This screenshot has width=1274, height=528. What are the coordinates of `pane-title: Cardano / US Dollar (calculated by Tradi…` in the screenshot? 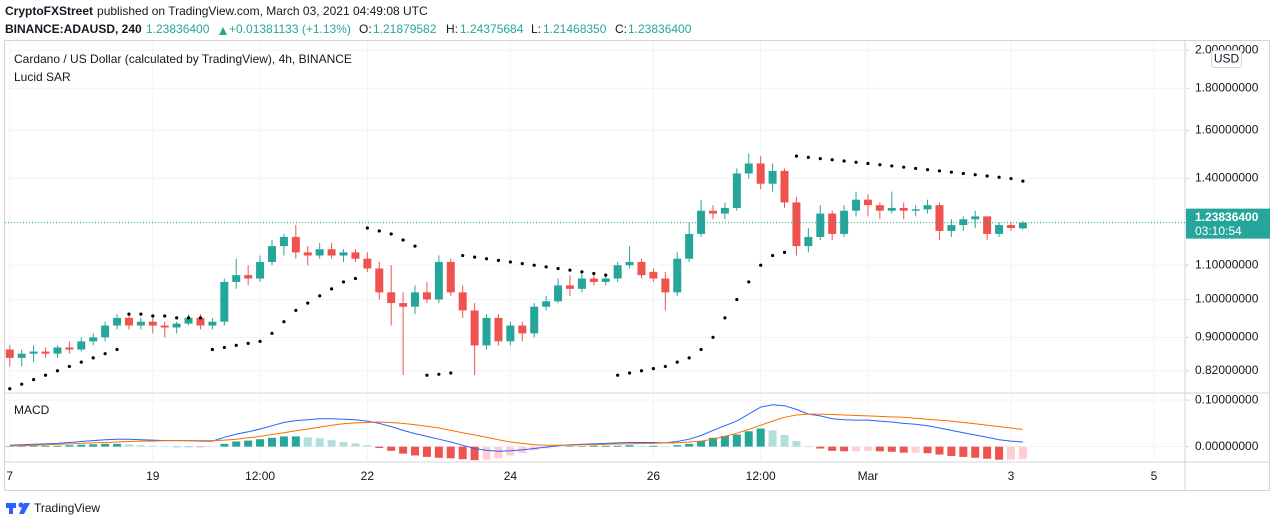 It's located at (183, 59).